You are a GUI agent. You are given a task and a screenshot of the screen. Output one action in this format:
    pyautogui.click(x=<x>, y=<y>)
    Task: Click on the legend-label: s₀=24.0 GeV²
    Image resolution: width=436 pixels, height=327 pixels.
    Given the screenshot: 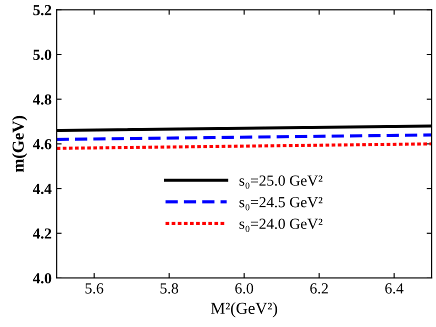 What is the action you would take?
    pyautogui.click(x=281, y=225)
    